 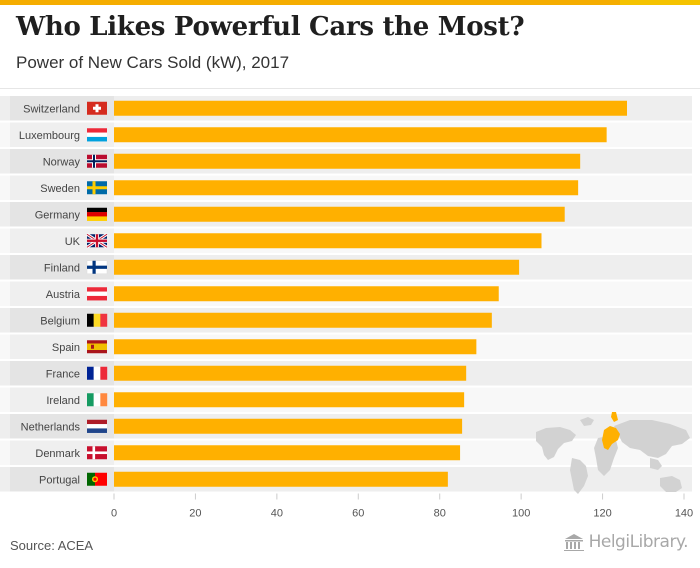 I want to click on x-tick-label-80: 80, so click(x=440, y=514).